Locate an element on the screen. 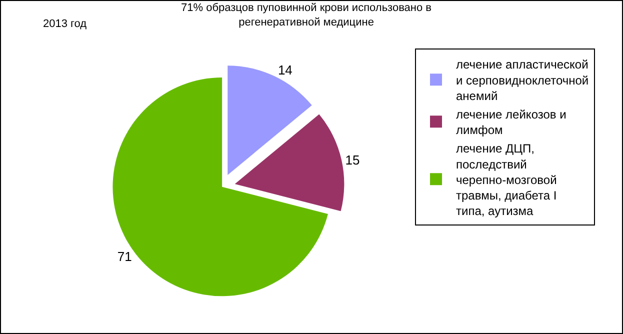 This screenshot has width=623, height=334. chart-title: 71% образцов пуповинной крови использовано в регенеративной медицине is located at coordinates (306, 15).